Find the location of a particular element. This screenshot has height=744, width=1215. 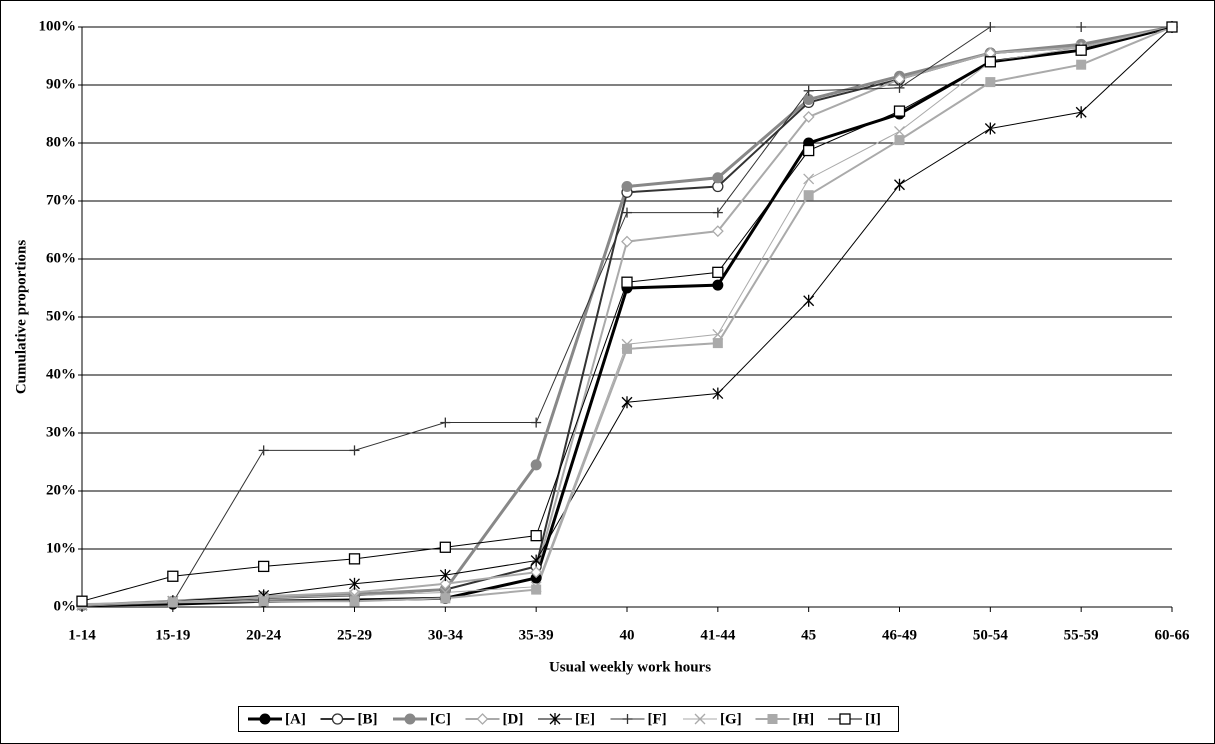

x-tick-label: 35-39 is located at coordinates (536, 635).